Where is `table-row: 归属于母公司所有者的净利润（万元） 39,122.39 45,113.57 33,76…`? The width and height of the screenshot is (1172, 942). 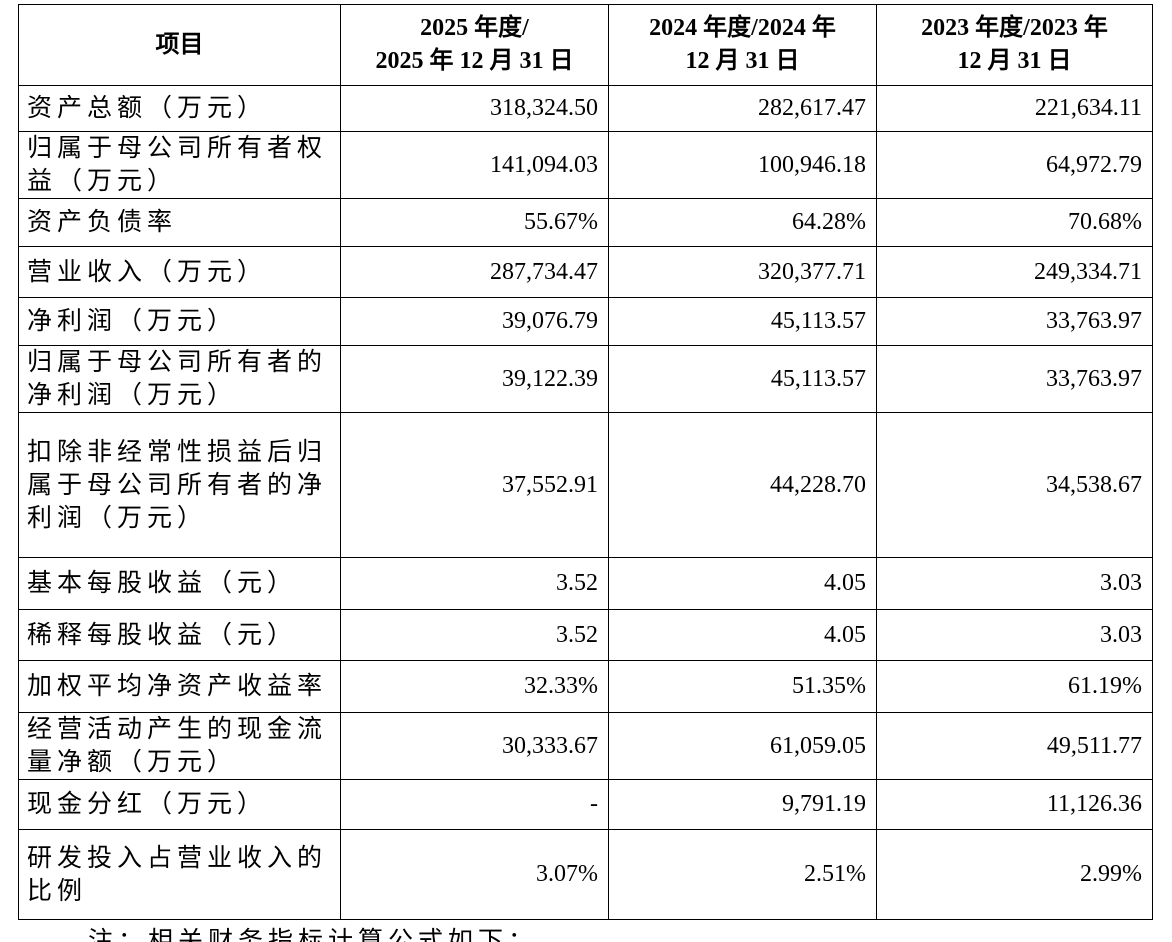 table-row: 归属于母公司所有者的净利润（万元） 39,122.39 45,113.57 33,76… is located at coordinates (585, 379).